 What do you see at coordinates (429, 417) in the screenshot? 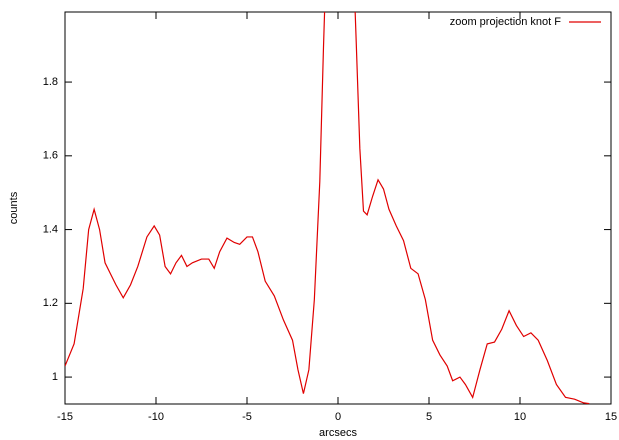
I see `x-tick-label: 5` at bounding box center [429, 417].